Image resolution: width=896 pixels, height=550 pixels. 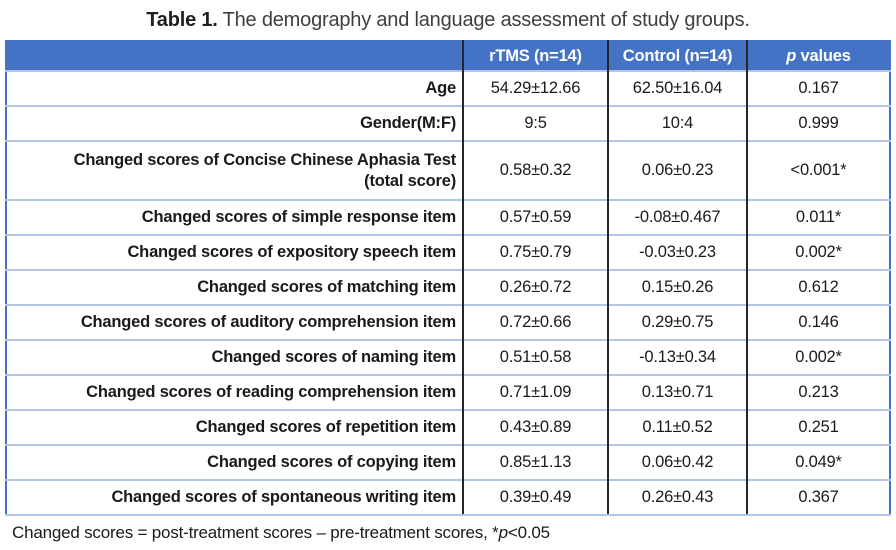 I want to click on table-header: rTMS (n=14) Control (n=14) p values, so click(x=448, y=56).